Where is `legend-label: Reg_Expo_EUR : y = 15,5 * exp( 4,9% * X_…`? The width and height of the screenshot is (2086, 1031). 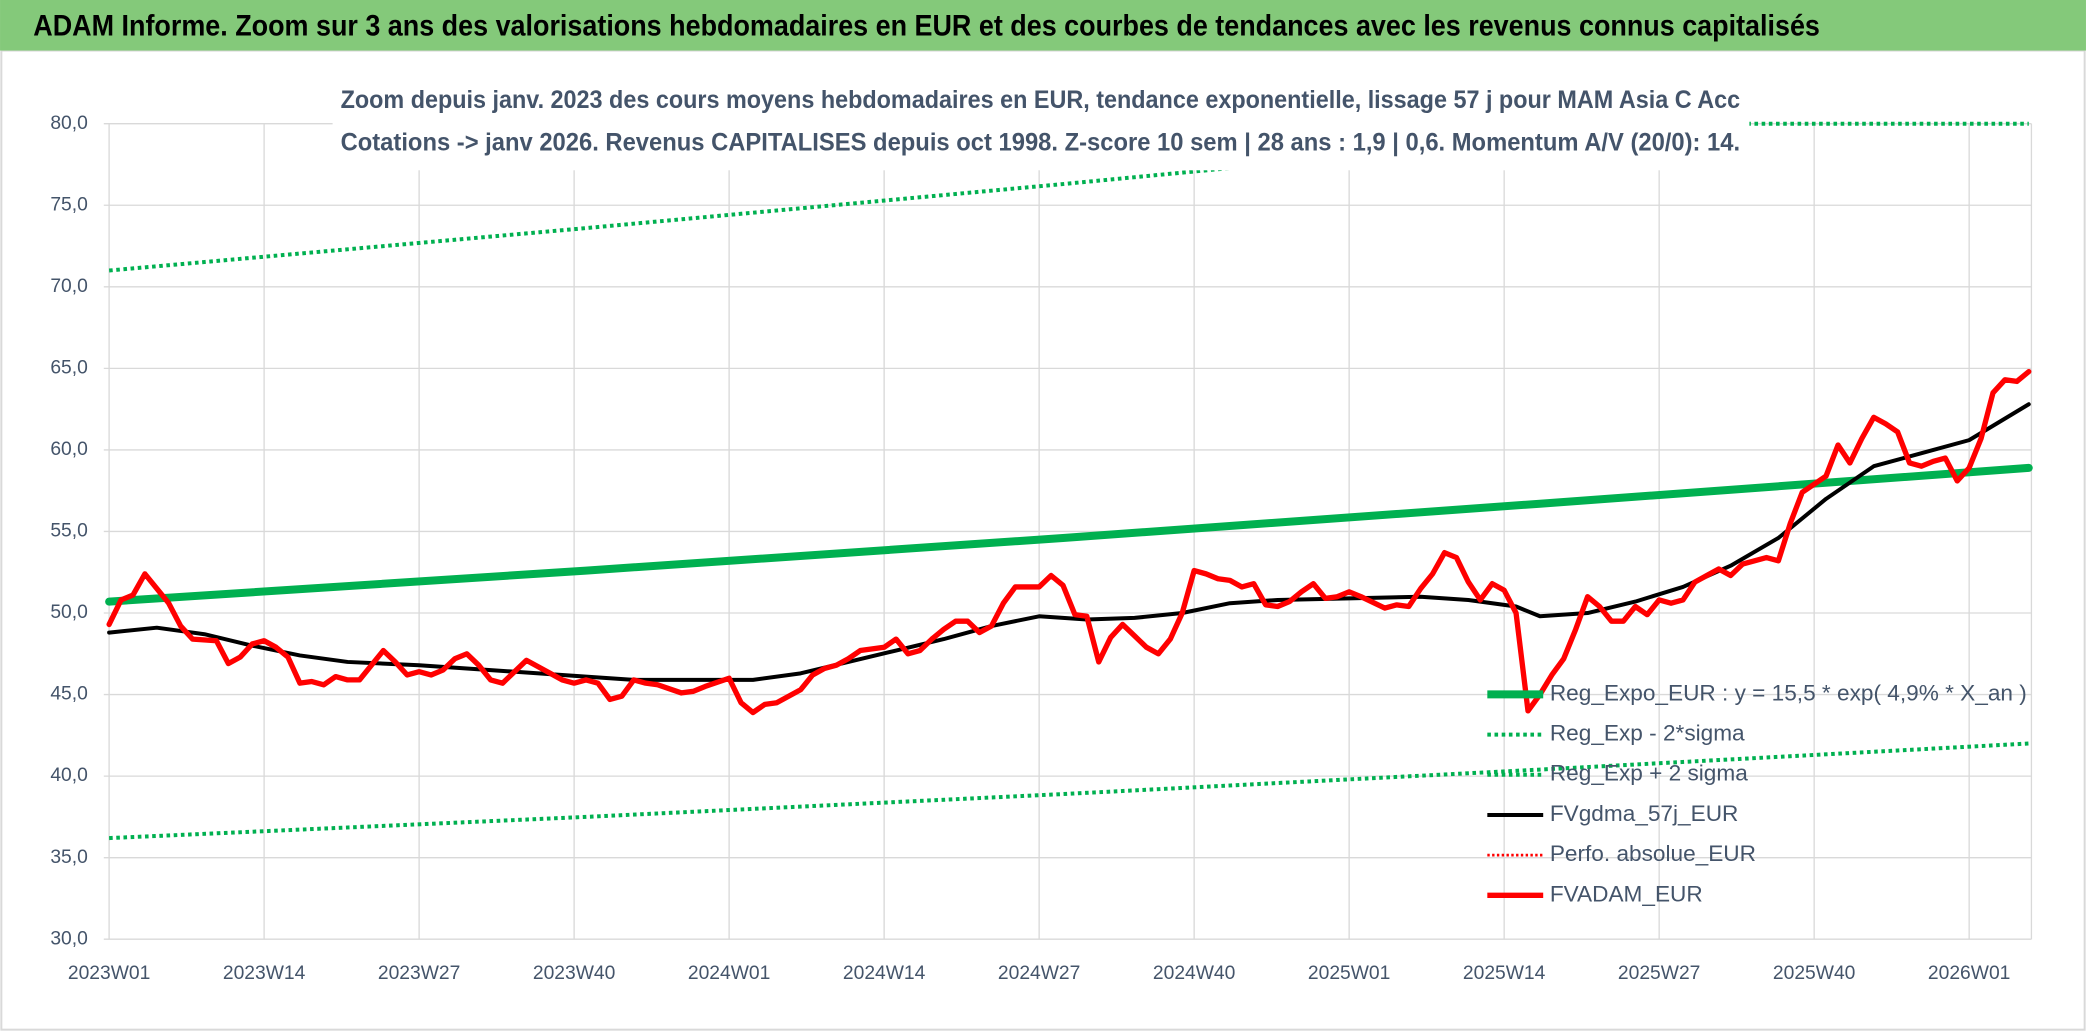 legend-label: Reg_Expo_EUR : y = 15,5 * exp( 4,9% * X_… is located at coordinates (1788, 692).